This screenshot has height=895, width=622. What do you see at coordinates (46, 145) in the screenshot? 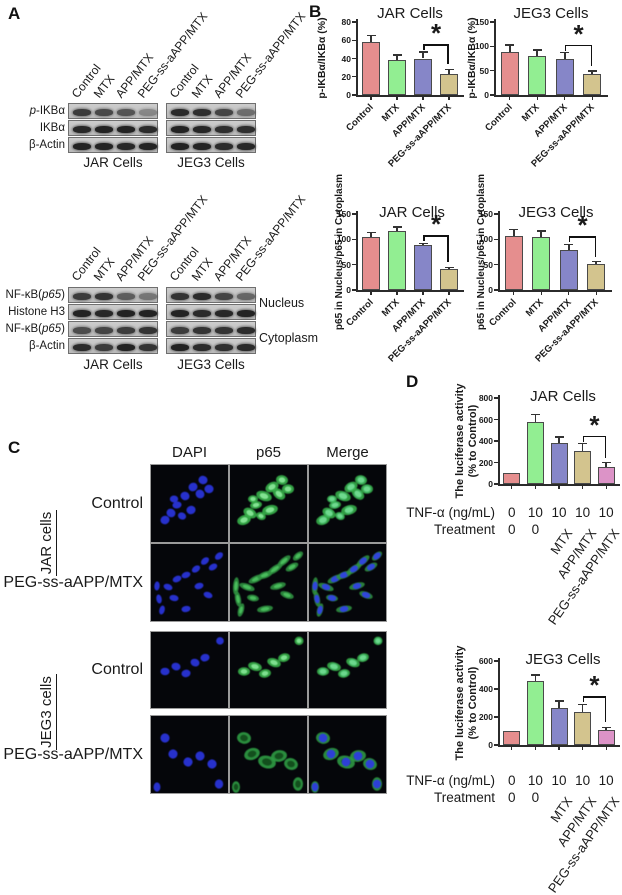
I see `blot-row-label: β-Actin` at bounding box center [46, 145].